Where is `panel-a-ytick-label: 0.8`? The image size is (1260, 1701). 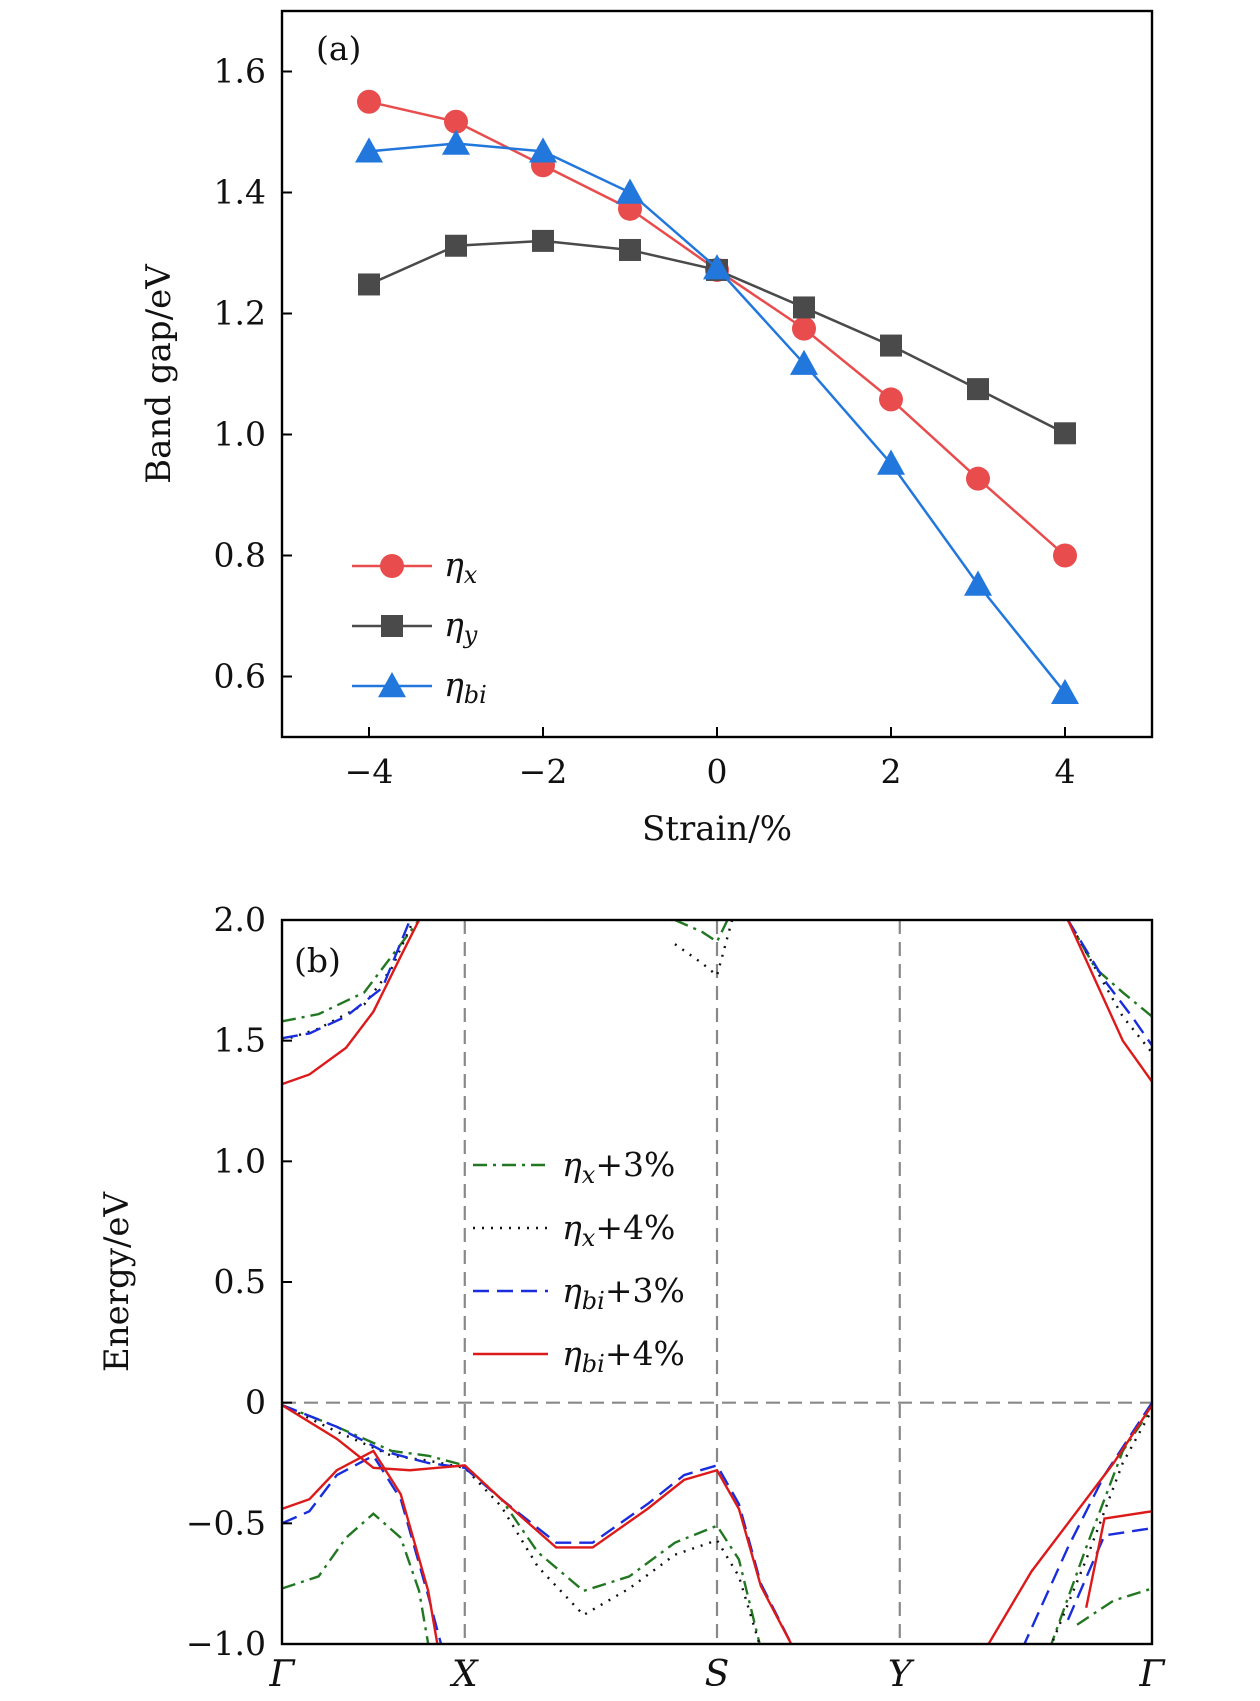 panel-a-ytick-label: 0.8 is located at coordinates (240, 555).